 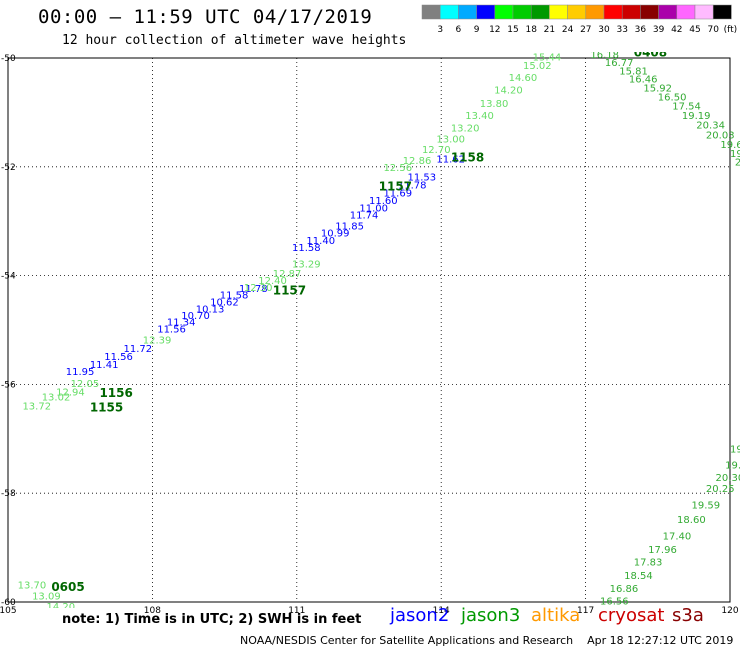 What do you see at coordinates (737, 163) in the screenshot?
I see `swh-data-label: 20.` at bounding box center [737, 163].